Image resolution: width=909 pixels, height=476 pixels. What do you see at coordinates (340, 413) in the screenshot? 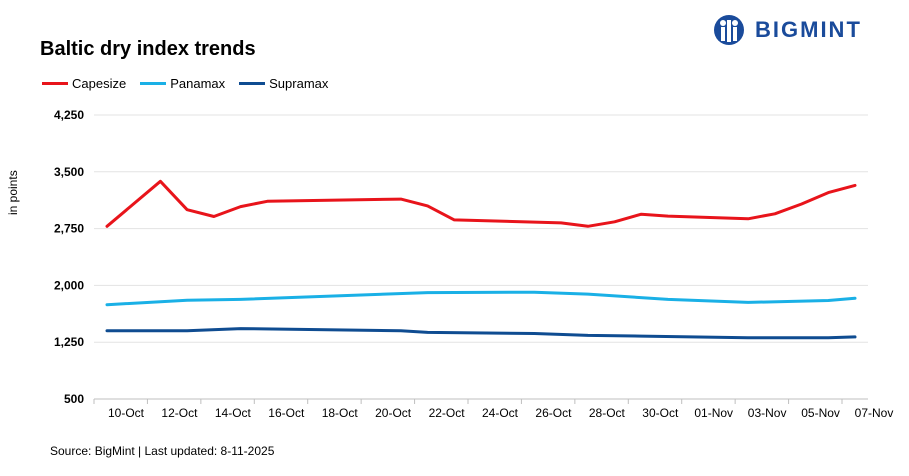
I see `x-tick-label: 18-Oct` at bounding box center [340, 413].